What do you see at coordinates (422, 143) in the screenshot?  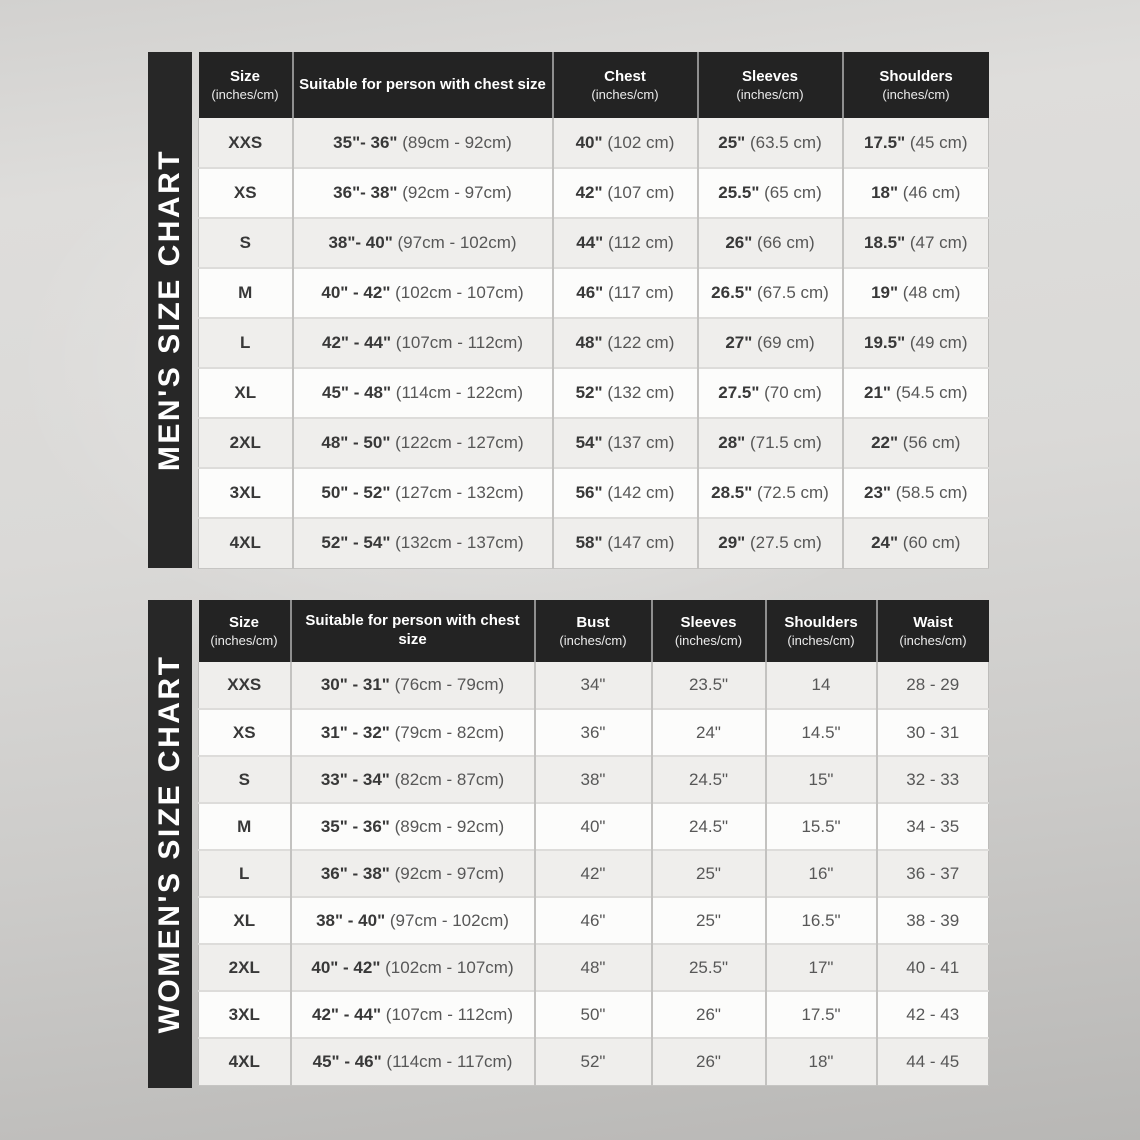 I see `table-cell: 35"- 36" (89cm - 92cm)` at bounding box center [422, 143].